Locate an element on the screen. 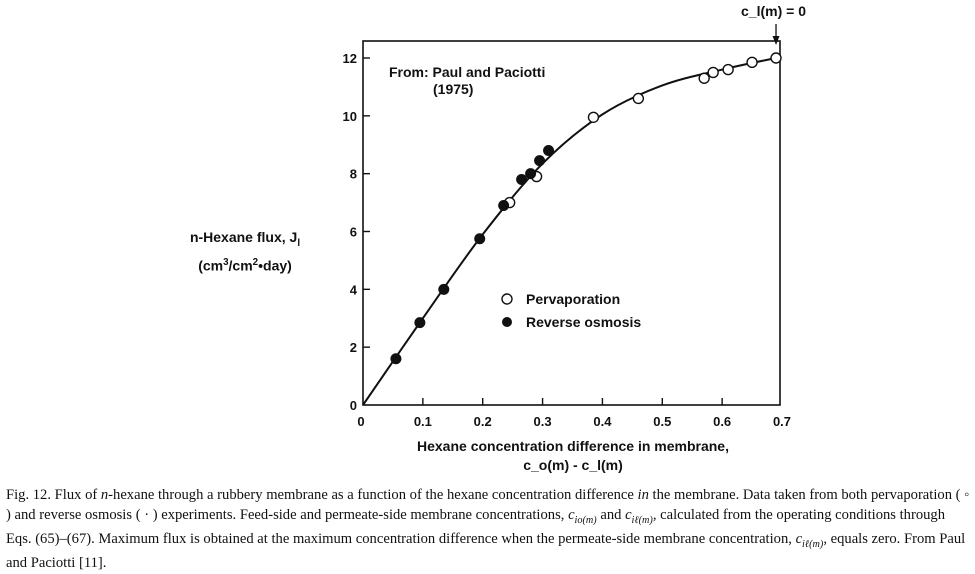 The height and width of the screenshot is (574, 975). y-tick-label: 6 is located at coordinates (353, 232).